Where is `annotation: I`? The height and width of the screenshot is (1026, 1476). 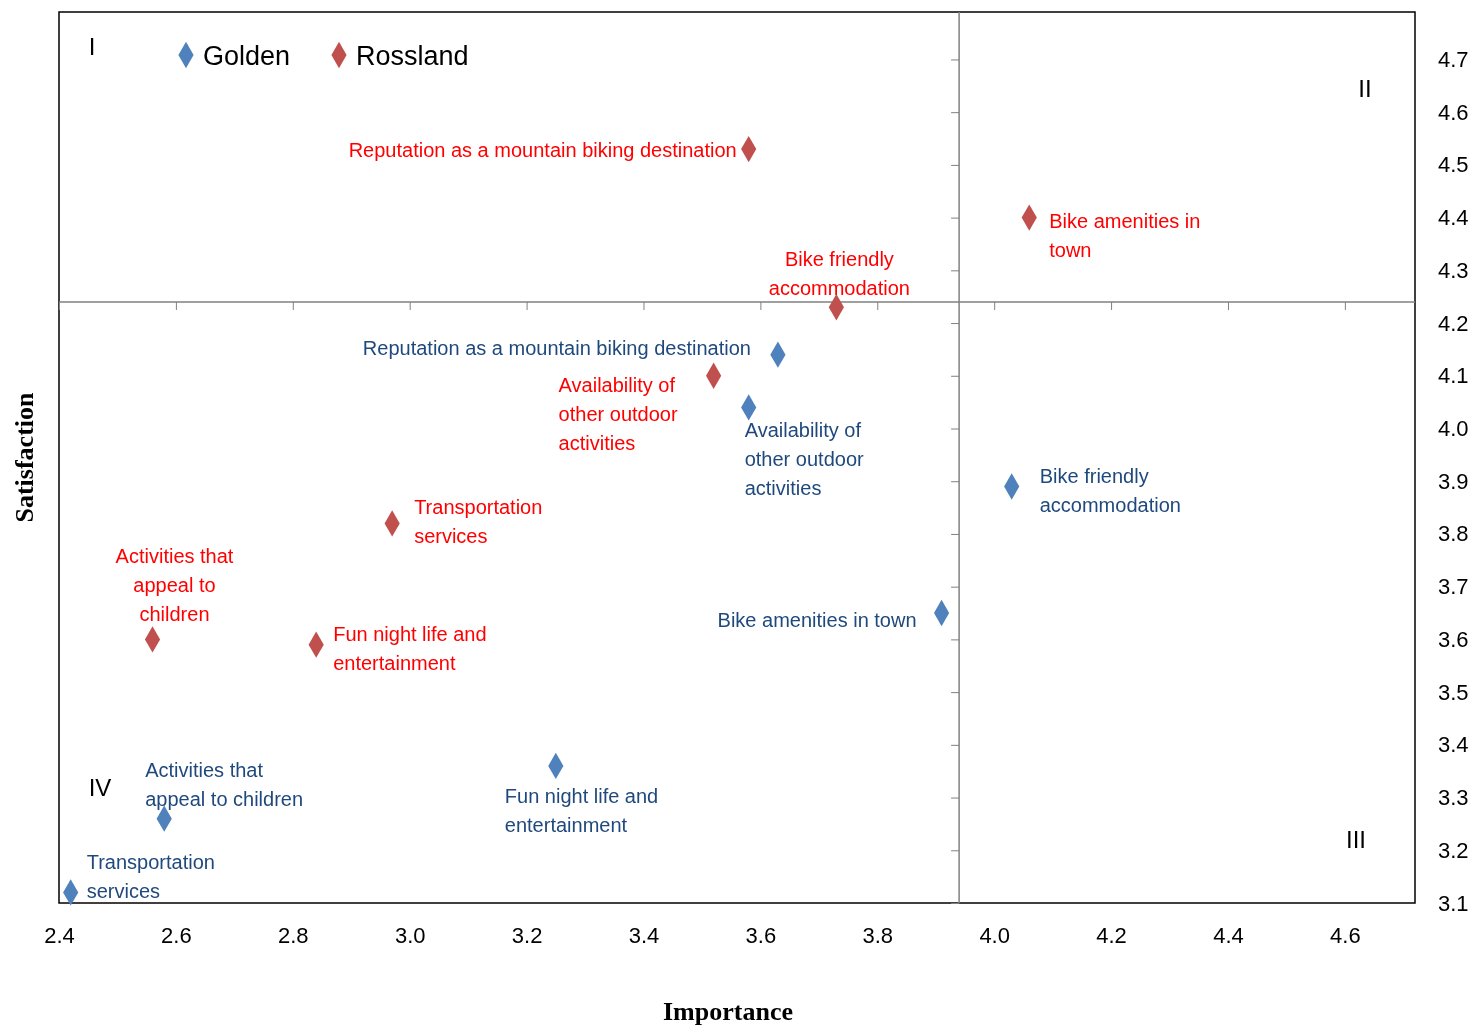
annotation: I is located at coordinates (92, 46).